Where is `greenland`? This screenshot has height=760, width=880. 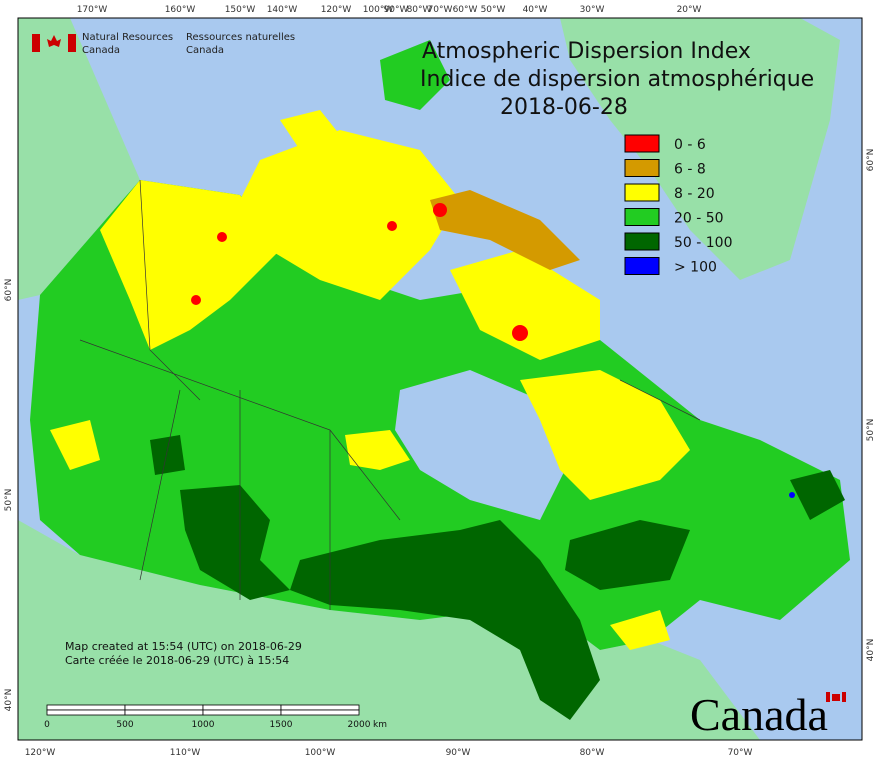 greenland is located at coordinates (700, 149).